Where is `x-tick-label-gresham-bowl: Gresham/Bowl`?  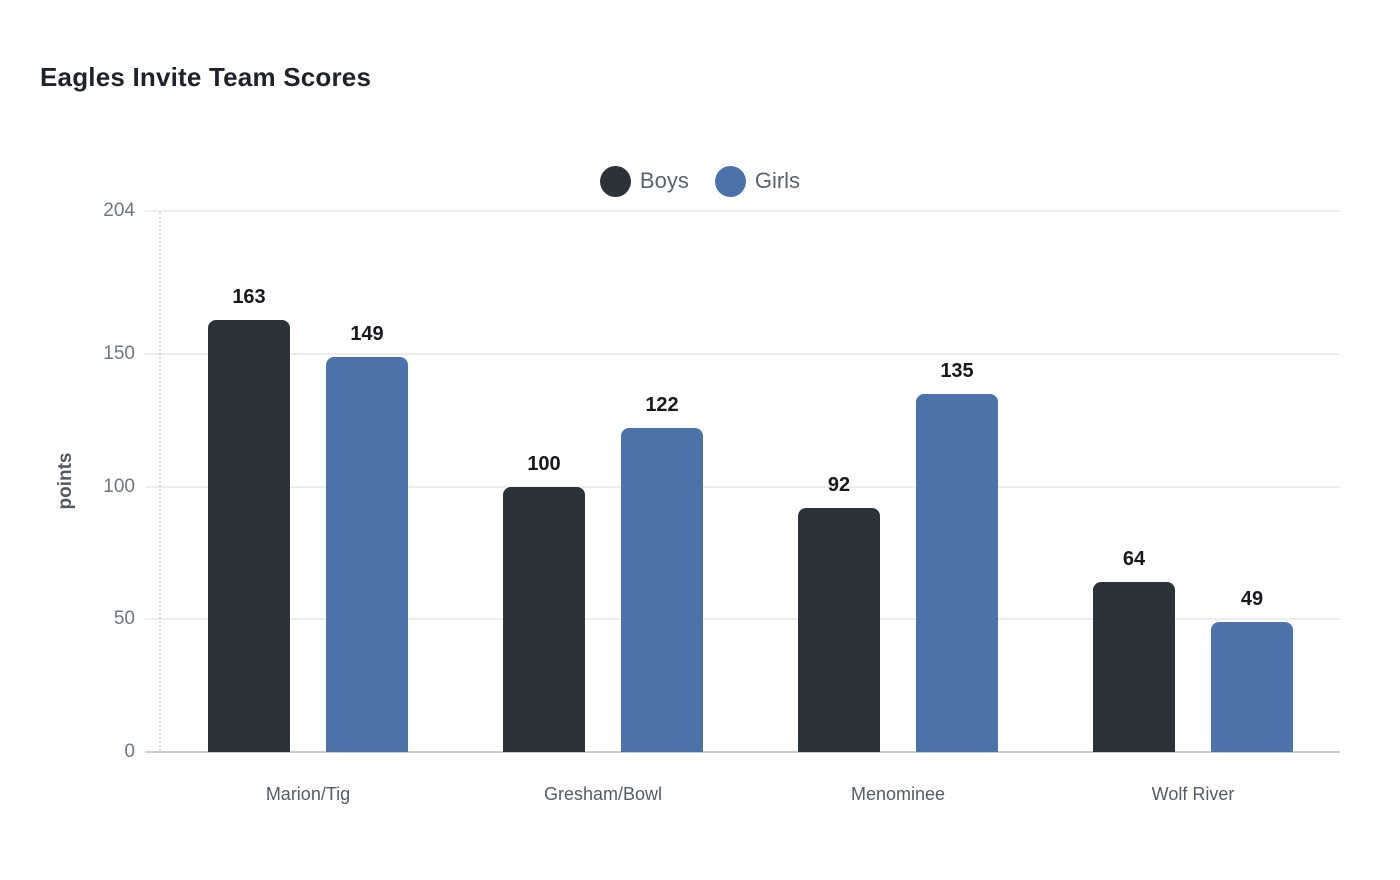 x-tick-label-gresham-bowl: Gresham/Bowl is located at coordinates (603, 794).